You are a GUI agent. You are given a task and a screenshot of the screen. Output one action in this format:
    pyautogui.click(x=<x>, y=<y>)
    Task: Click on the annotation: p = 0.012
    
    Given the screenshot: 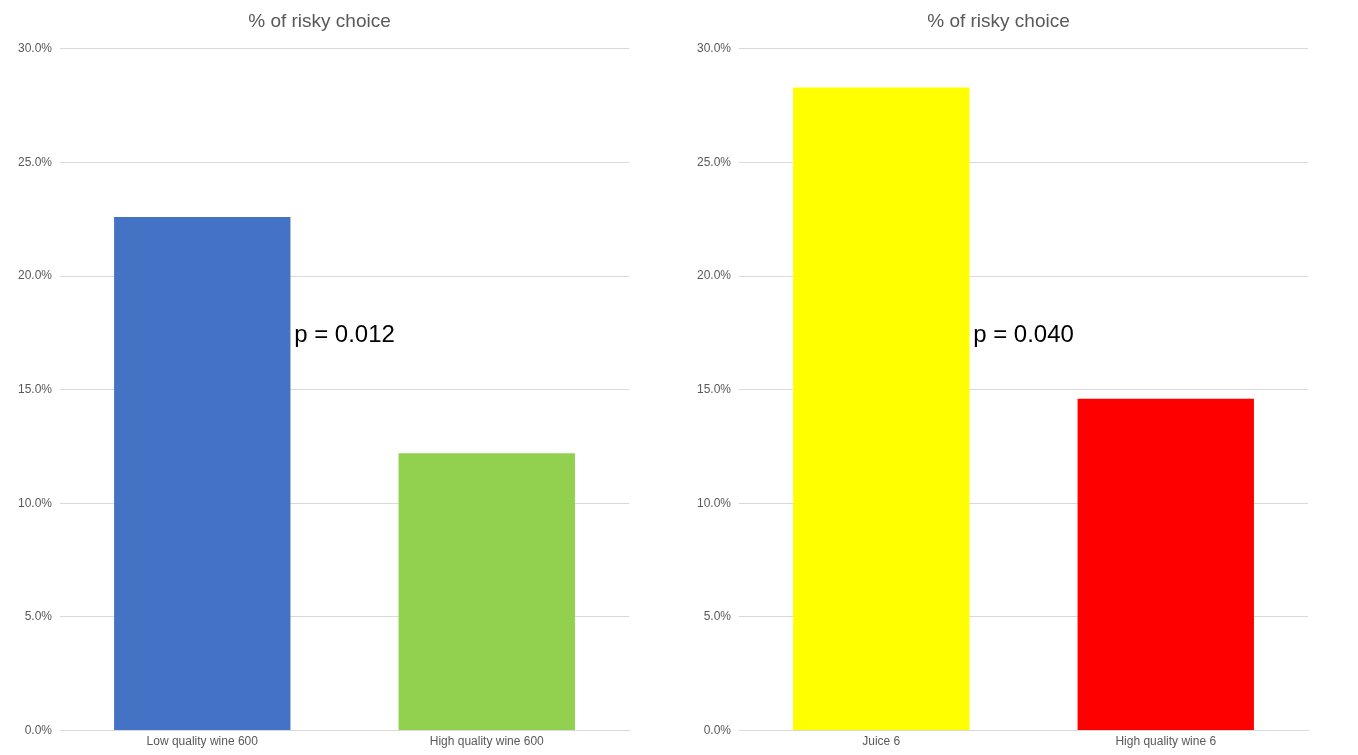 What is the action you would take?
    pyautogui.click(x=344, y=333)
    